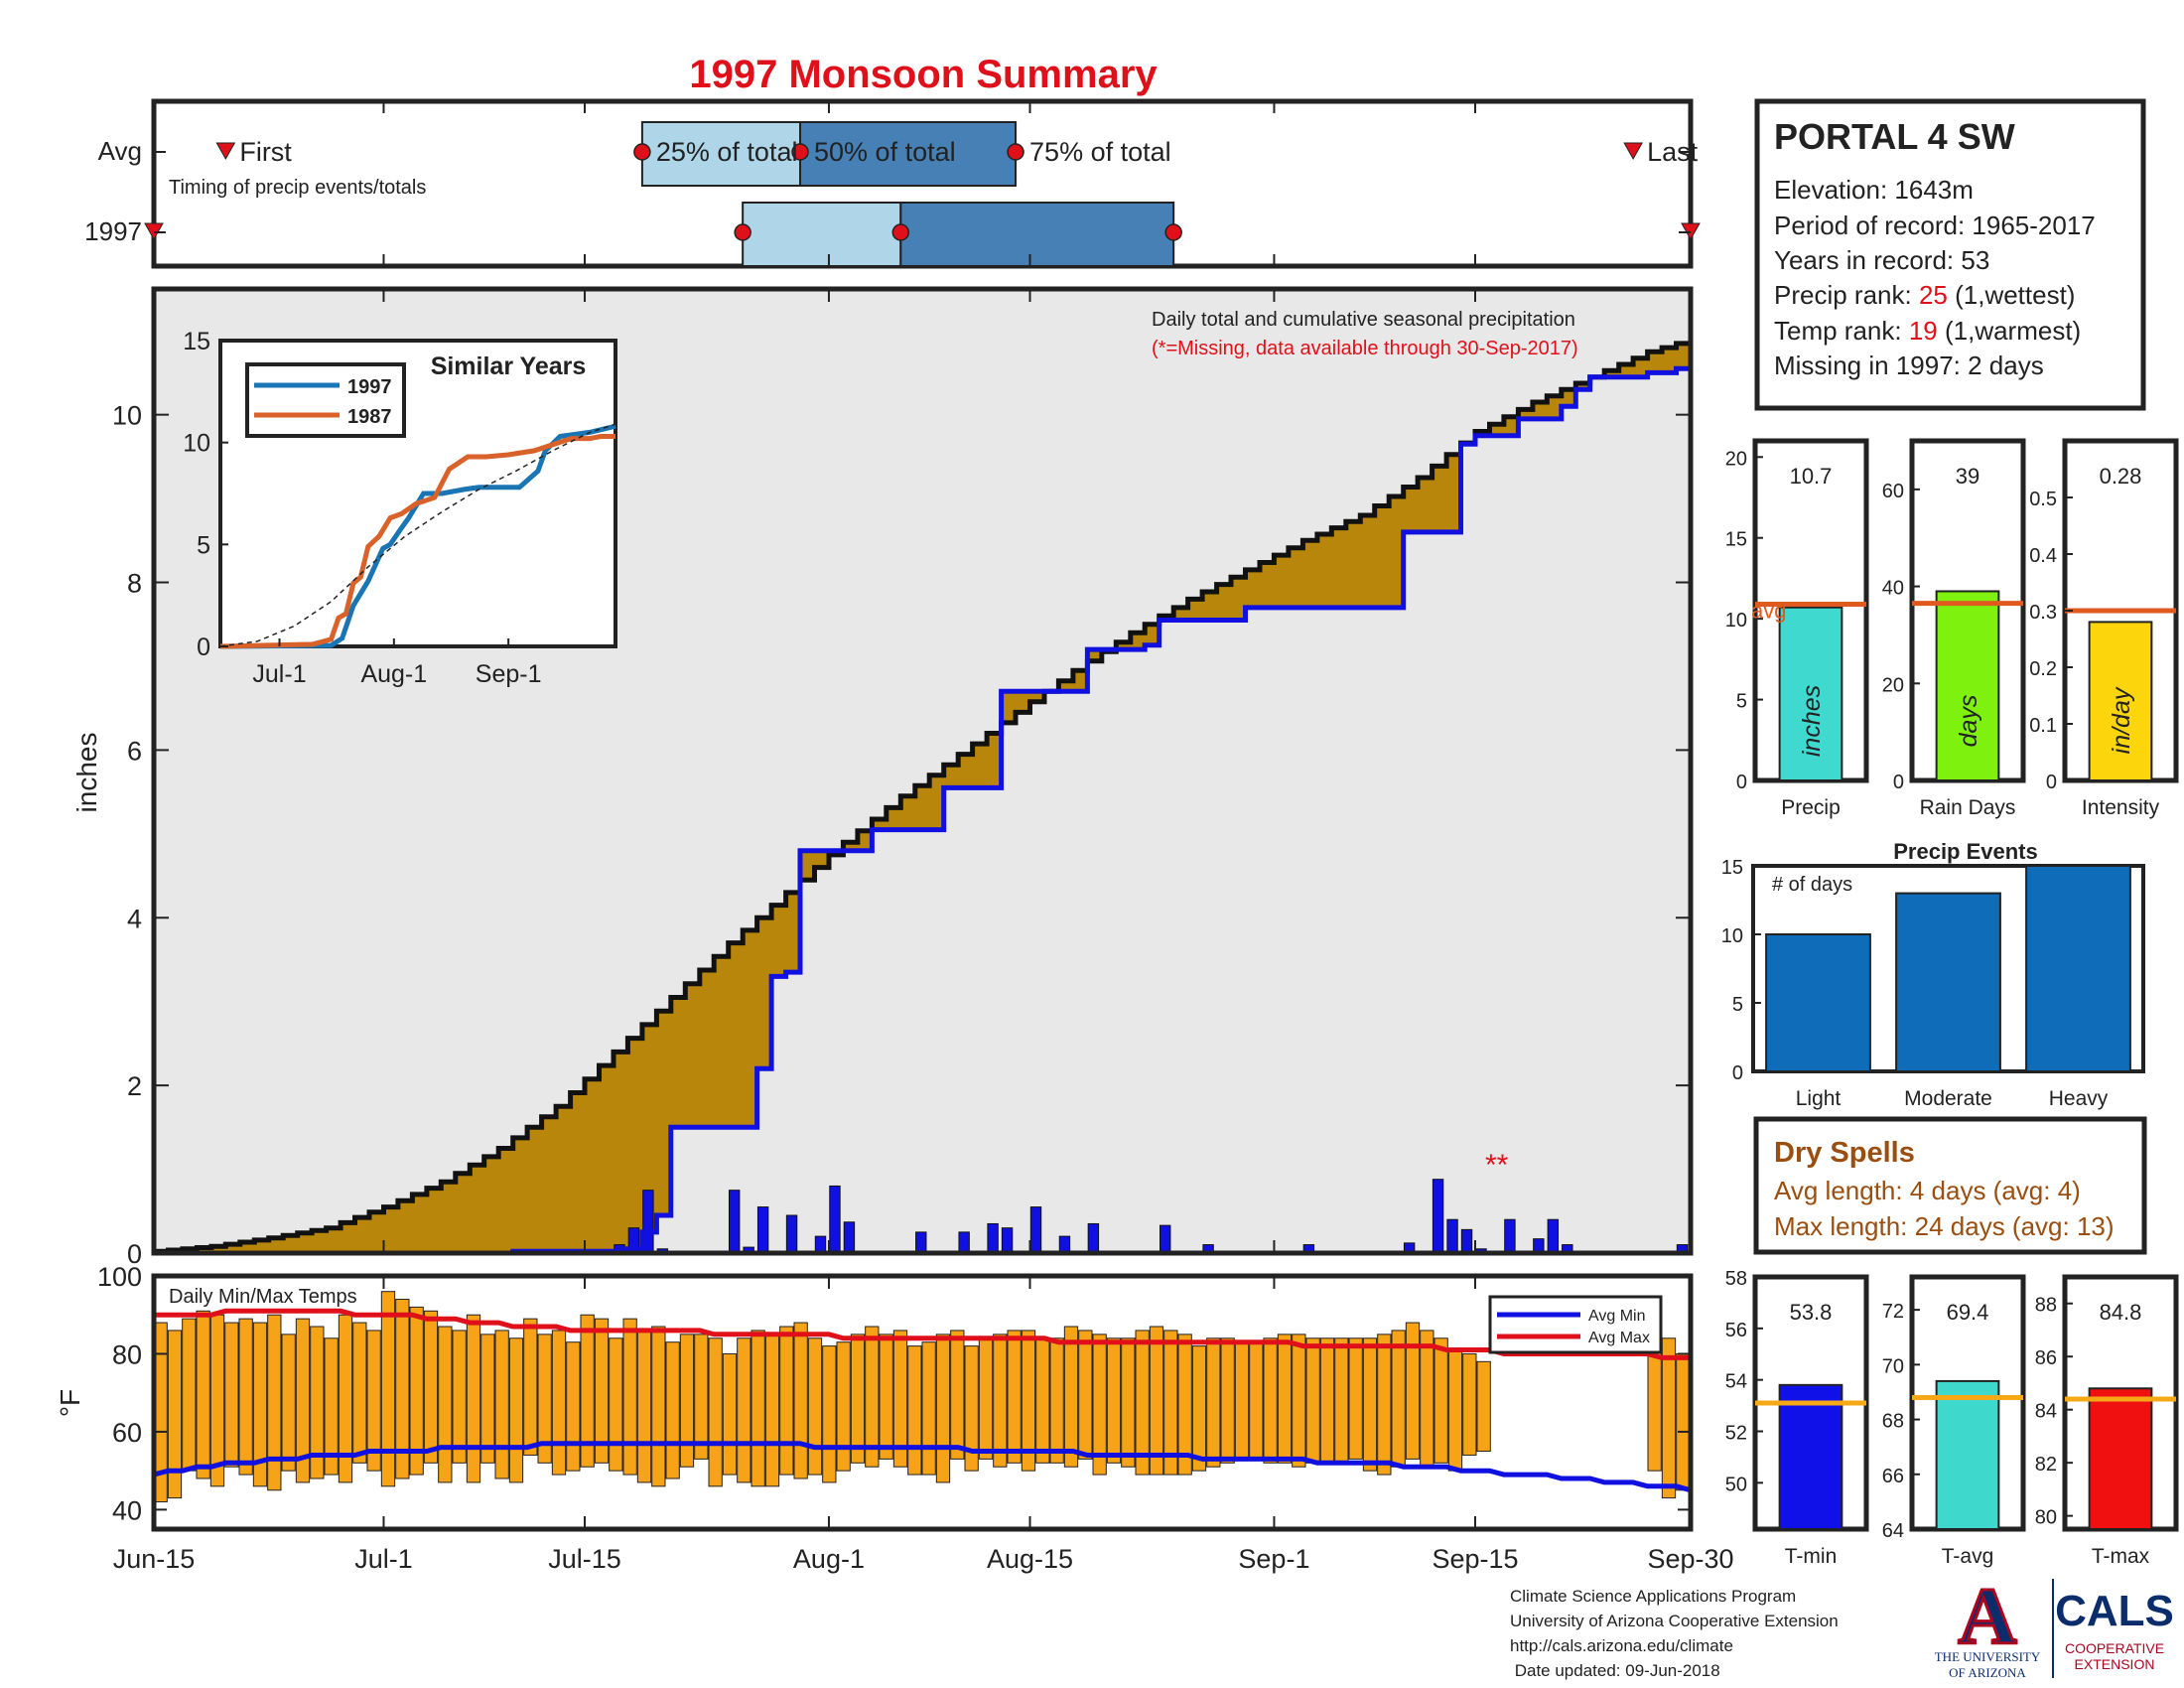  Describe the element at coordinates (127, 416) in the screenshot. I see `precip-y-tick-label: 10` at that location.